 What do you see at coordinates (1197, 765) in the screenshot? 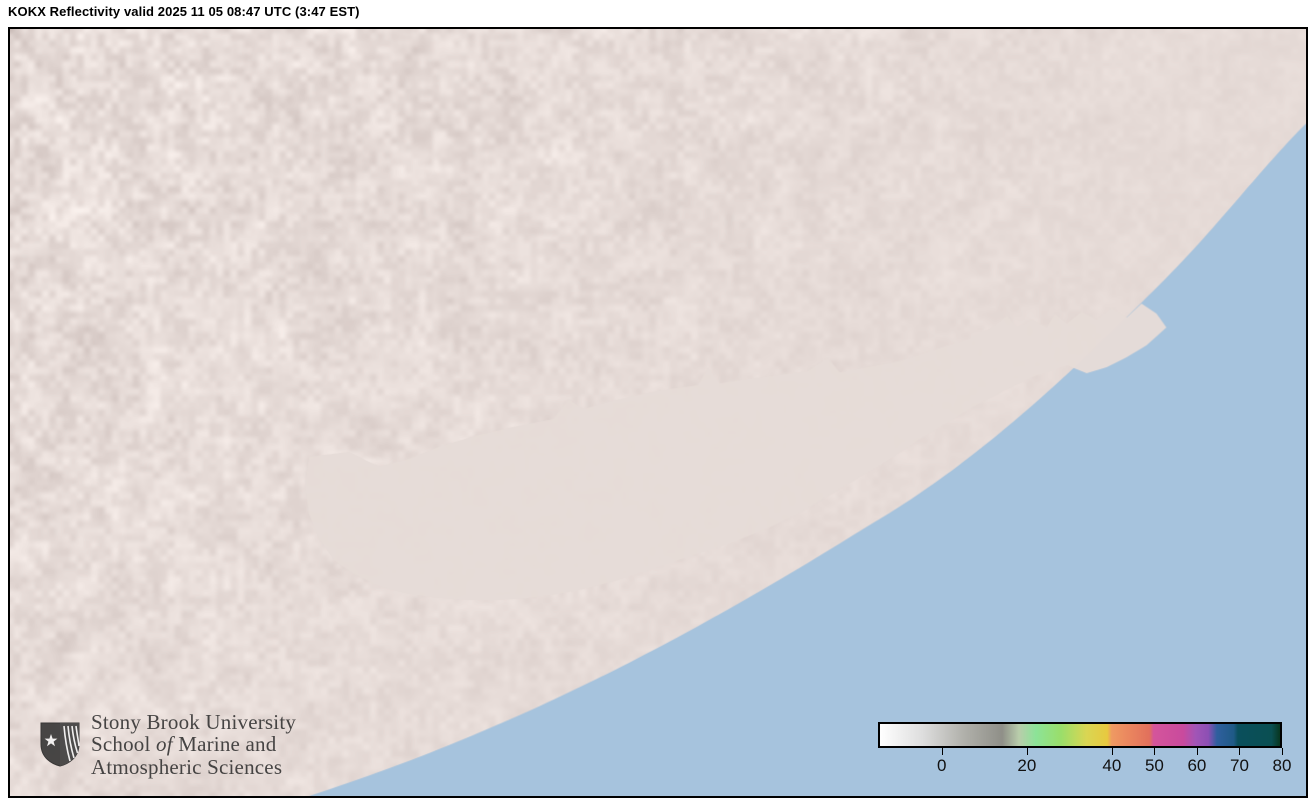
I see `colorbar-tick-label: 60` at bounding box center [1197, 765].